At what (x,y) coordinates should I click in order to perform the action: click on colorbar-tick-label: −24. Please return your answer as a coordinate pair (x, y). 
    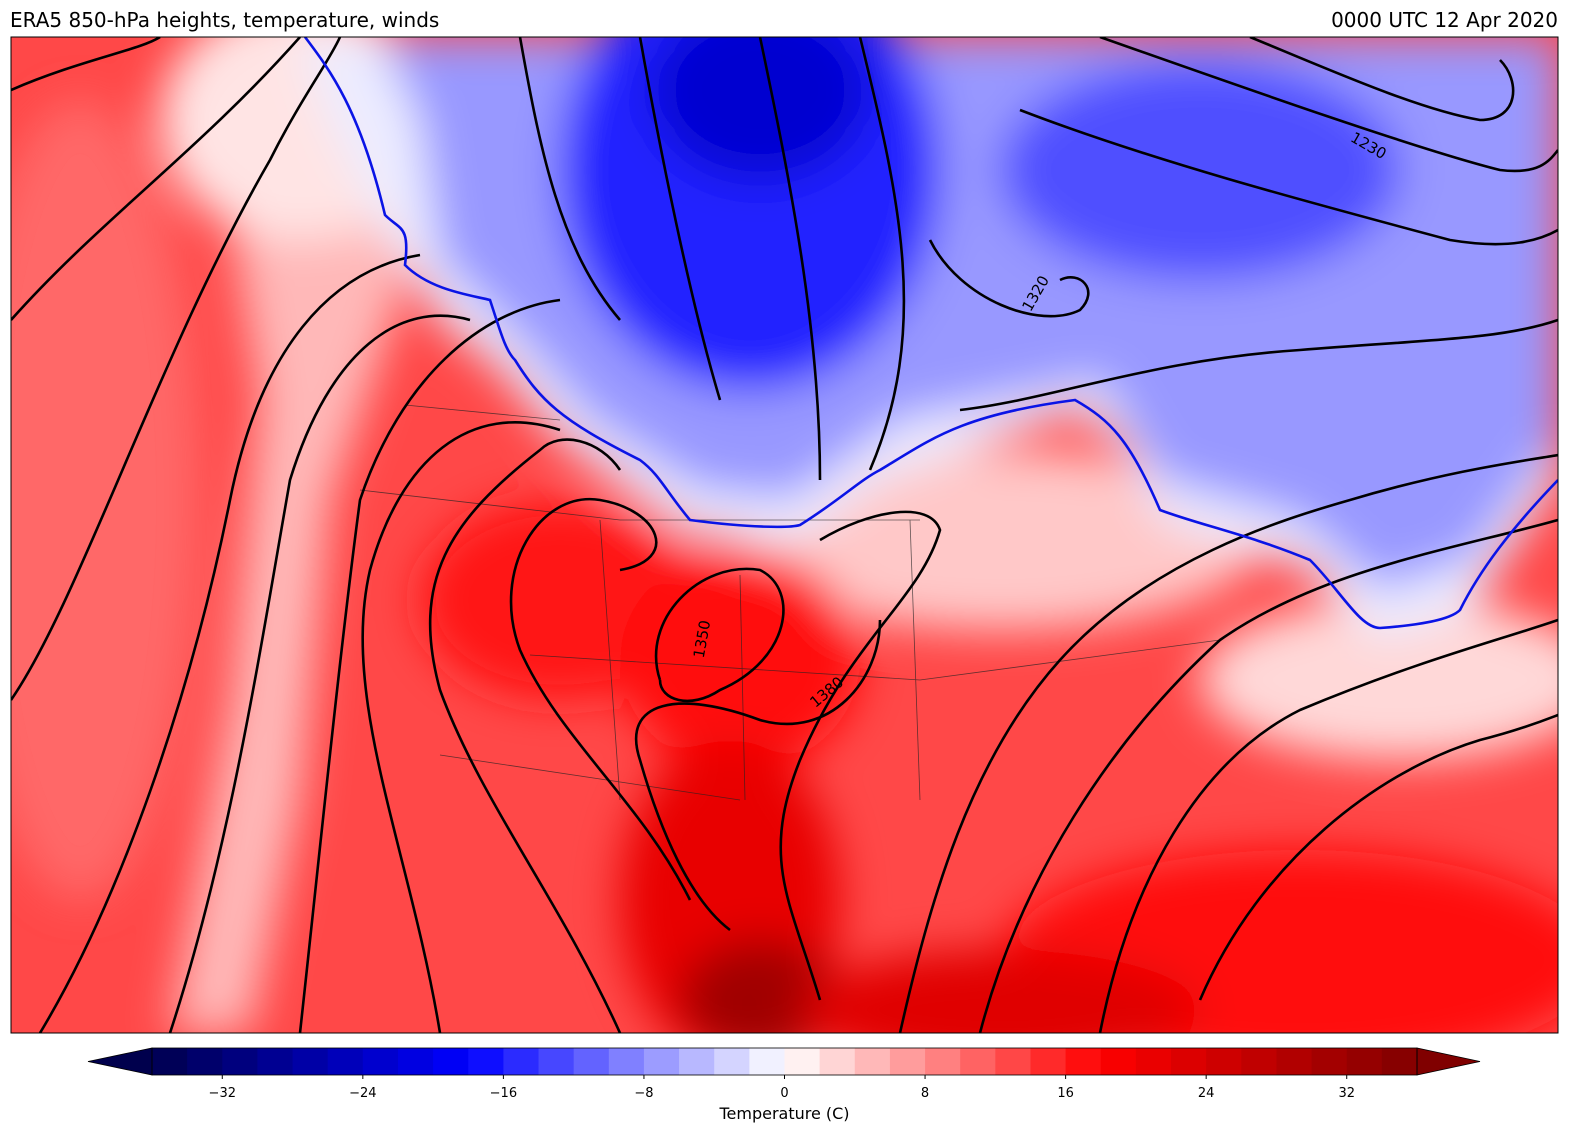
    Looking at the image, I should click on (362, 1093).